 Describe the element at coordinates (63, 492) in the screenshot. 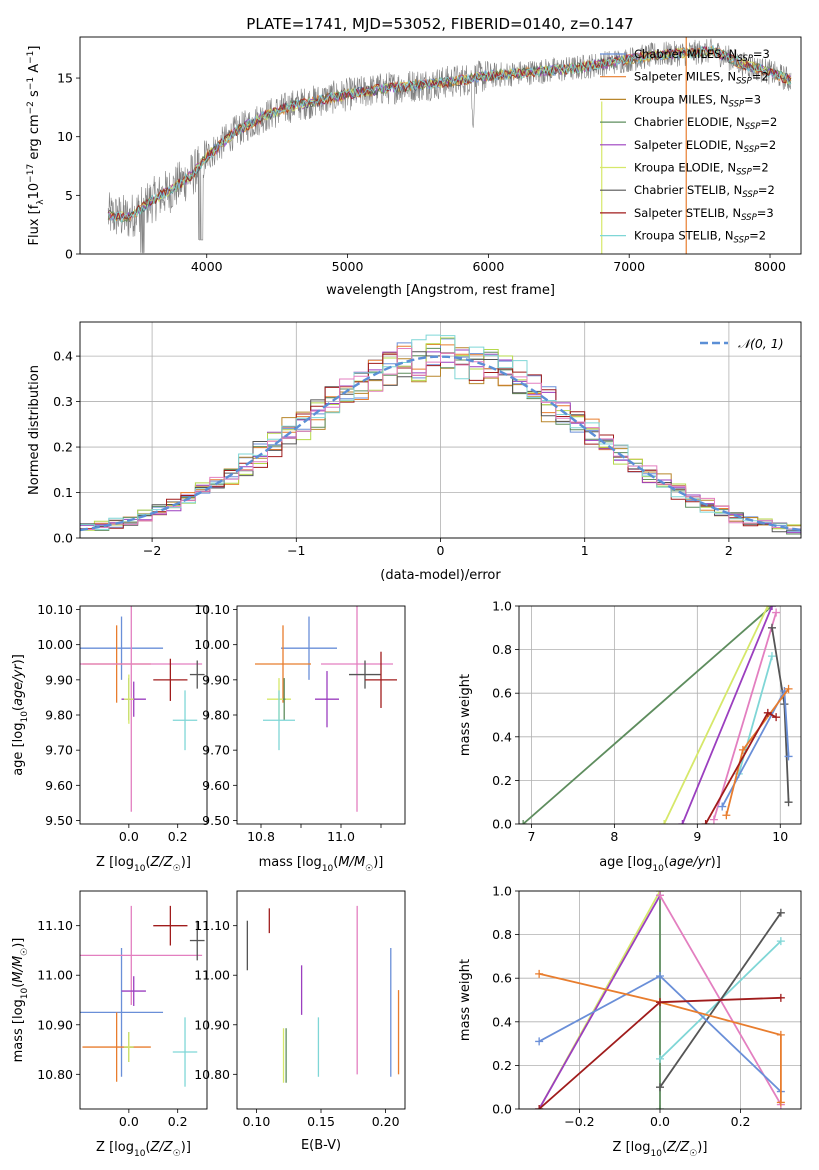

I see `y-tick-label: 0.1` at that location.